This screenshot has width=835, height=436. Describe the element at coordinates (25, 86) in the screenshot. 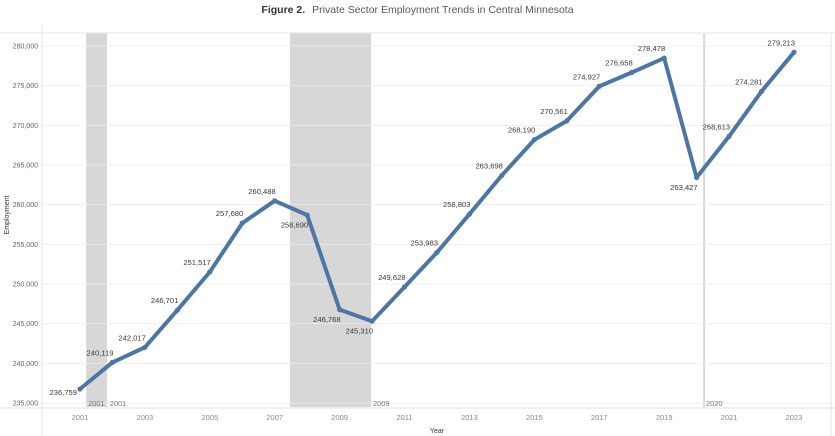

I see `y-tick-label: 275,000` at that location.